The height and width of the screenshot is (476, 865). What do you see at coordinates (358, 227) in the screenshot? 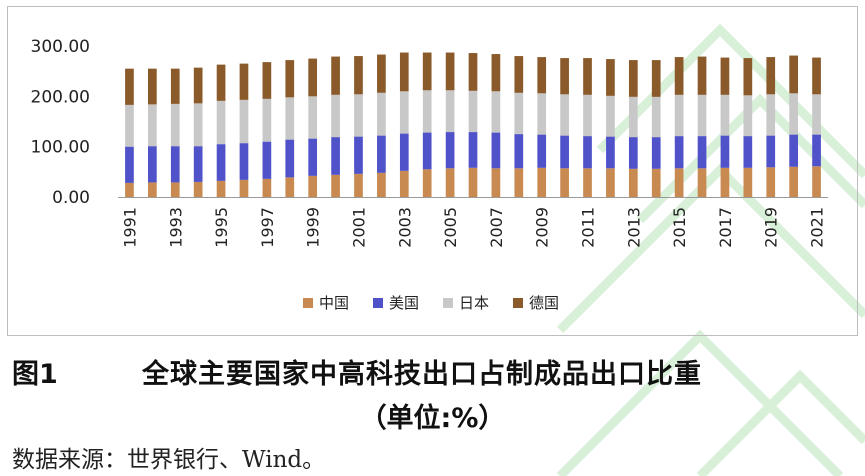
I see `x-tick-label: 2001` at bounding box center [358, 227].